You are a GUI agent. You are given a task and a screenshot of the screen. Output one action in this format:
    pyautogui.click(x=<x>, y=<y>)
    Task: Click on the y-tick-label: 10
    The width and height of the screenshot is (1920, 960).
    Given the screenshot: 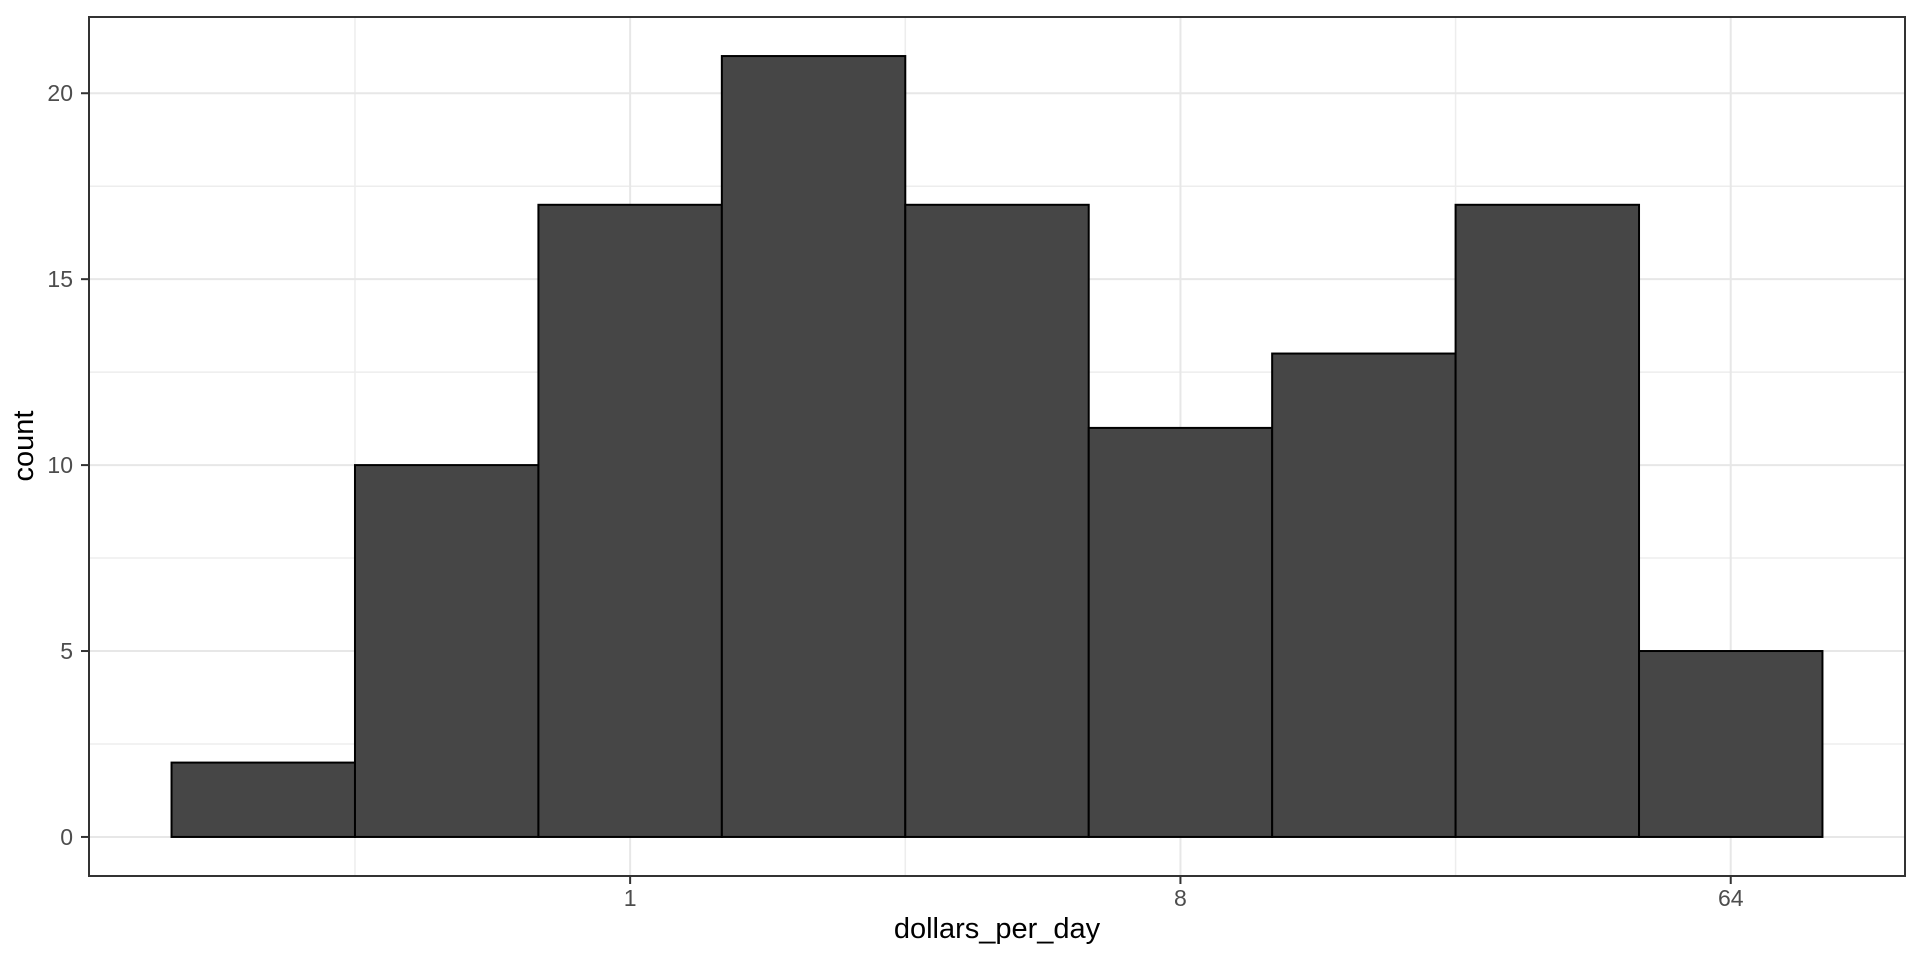 What is the action you would take?
    pyautogui.click(x=60, y=465)
    